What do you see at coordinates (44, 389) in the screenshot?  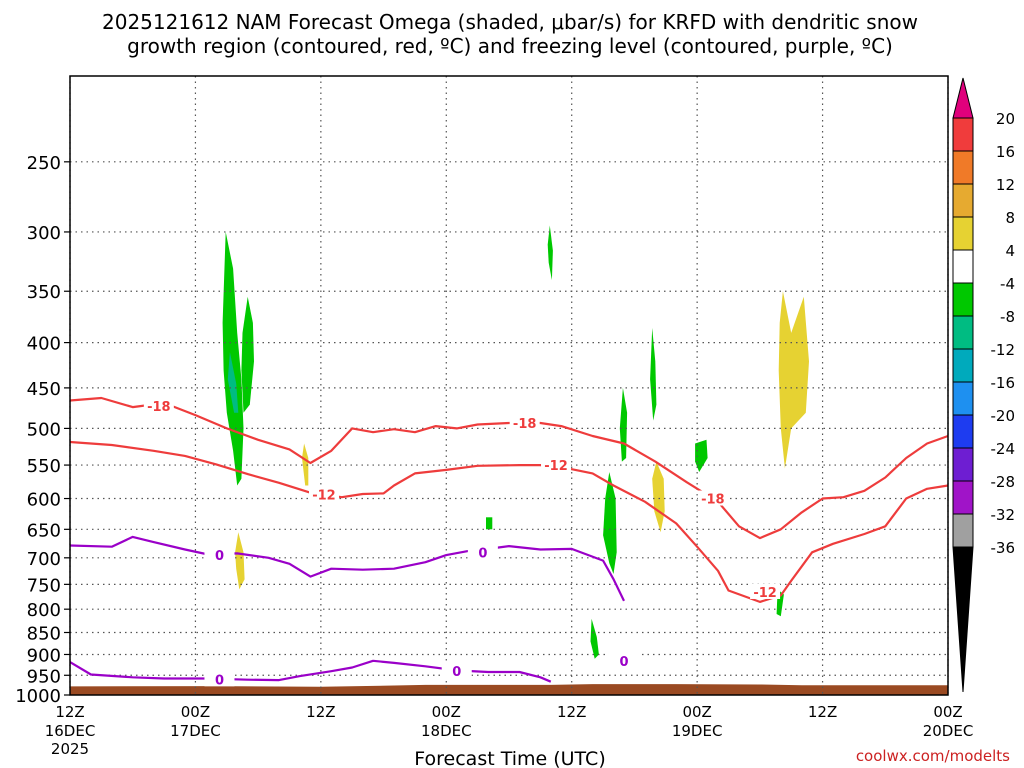 I see `y-tick-label-450: 450` at bounding box center [44, 389].